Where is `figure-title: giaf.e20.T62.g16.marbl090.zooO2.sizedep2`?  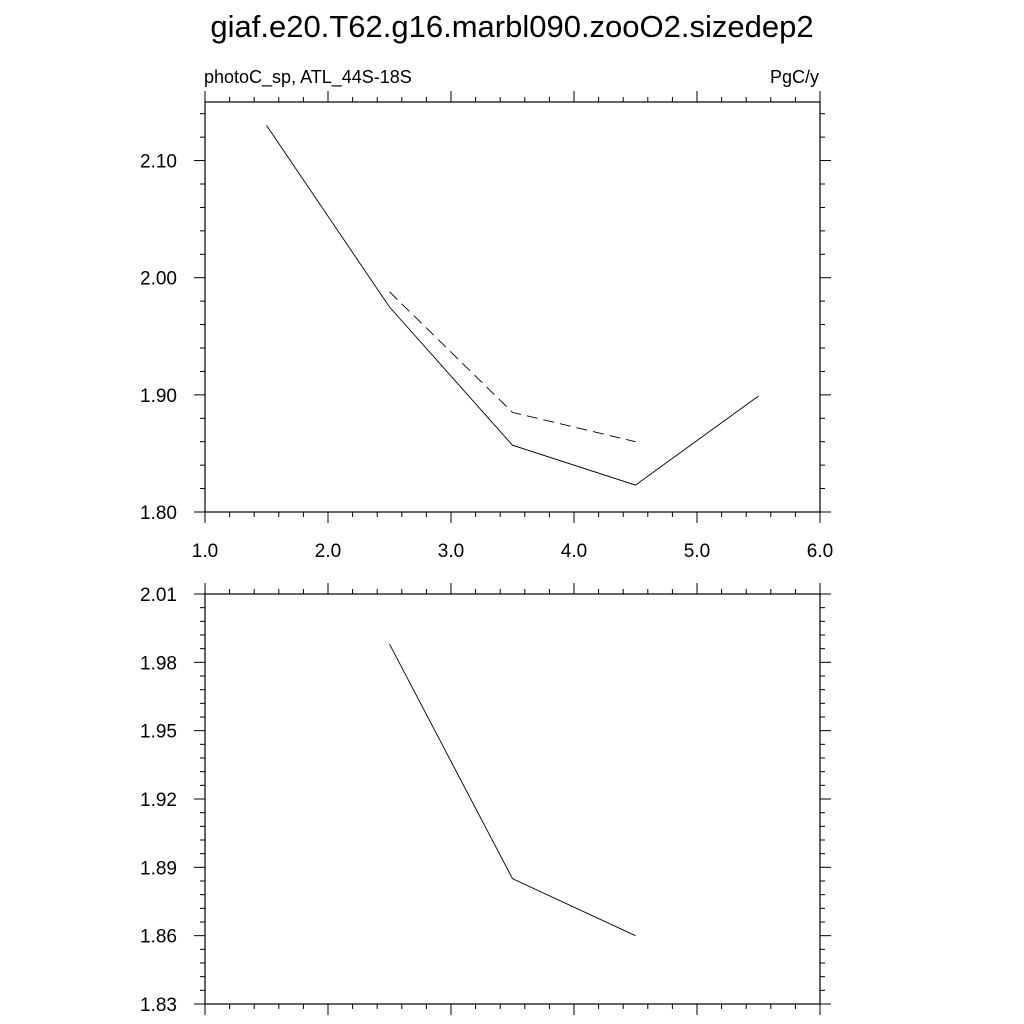 figure-title: giaf.e20.T62.g16.marbl090.zooO2.sizedep2 is located at coordinates (511, 26).